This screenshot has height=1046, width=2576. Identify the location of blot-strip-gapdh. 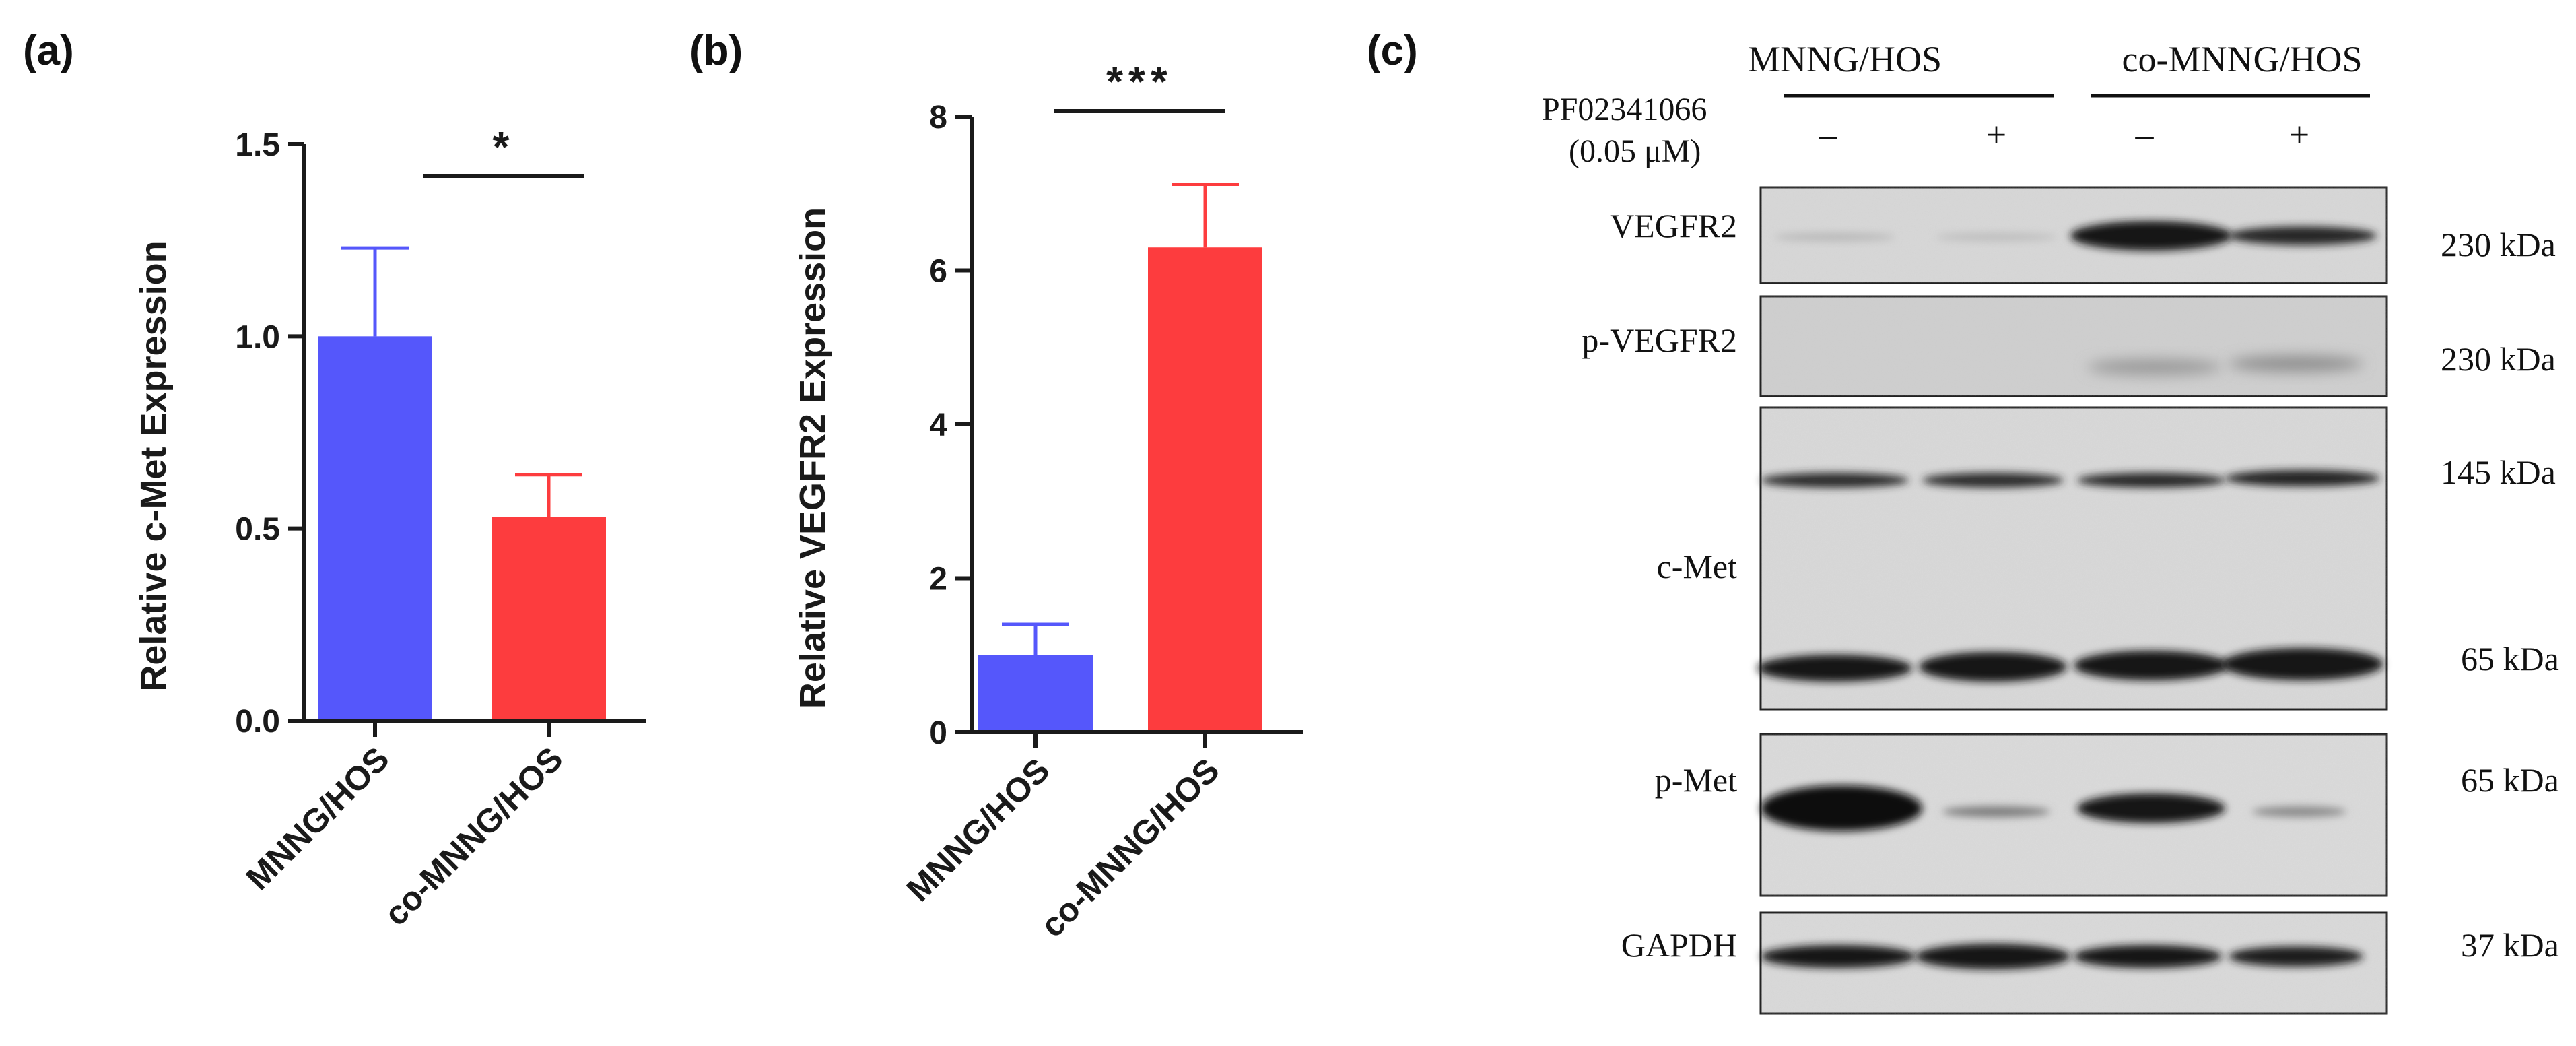
(2073, 963).